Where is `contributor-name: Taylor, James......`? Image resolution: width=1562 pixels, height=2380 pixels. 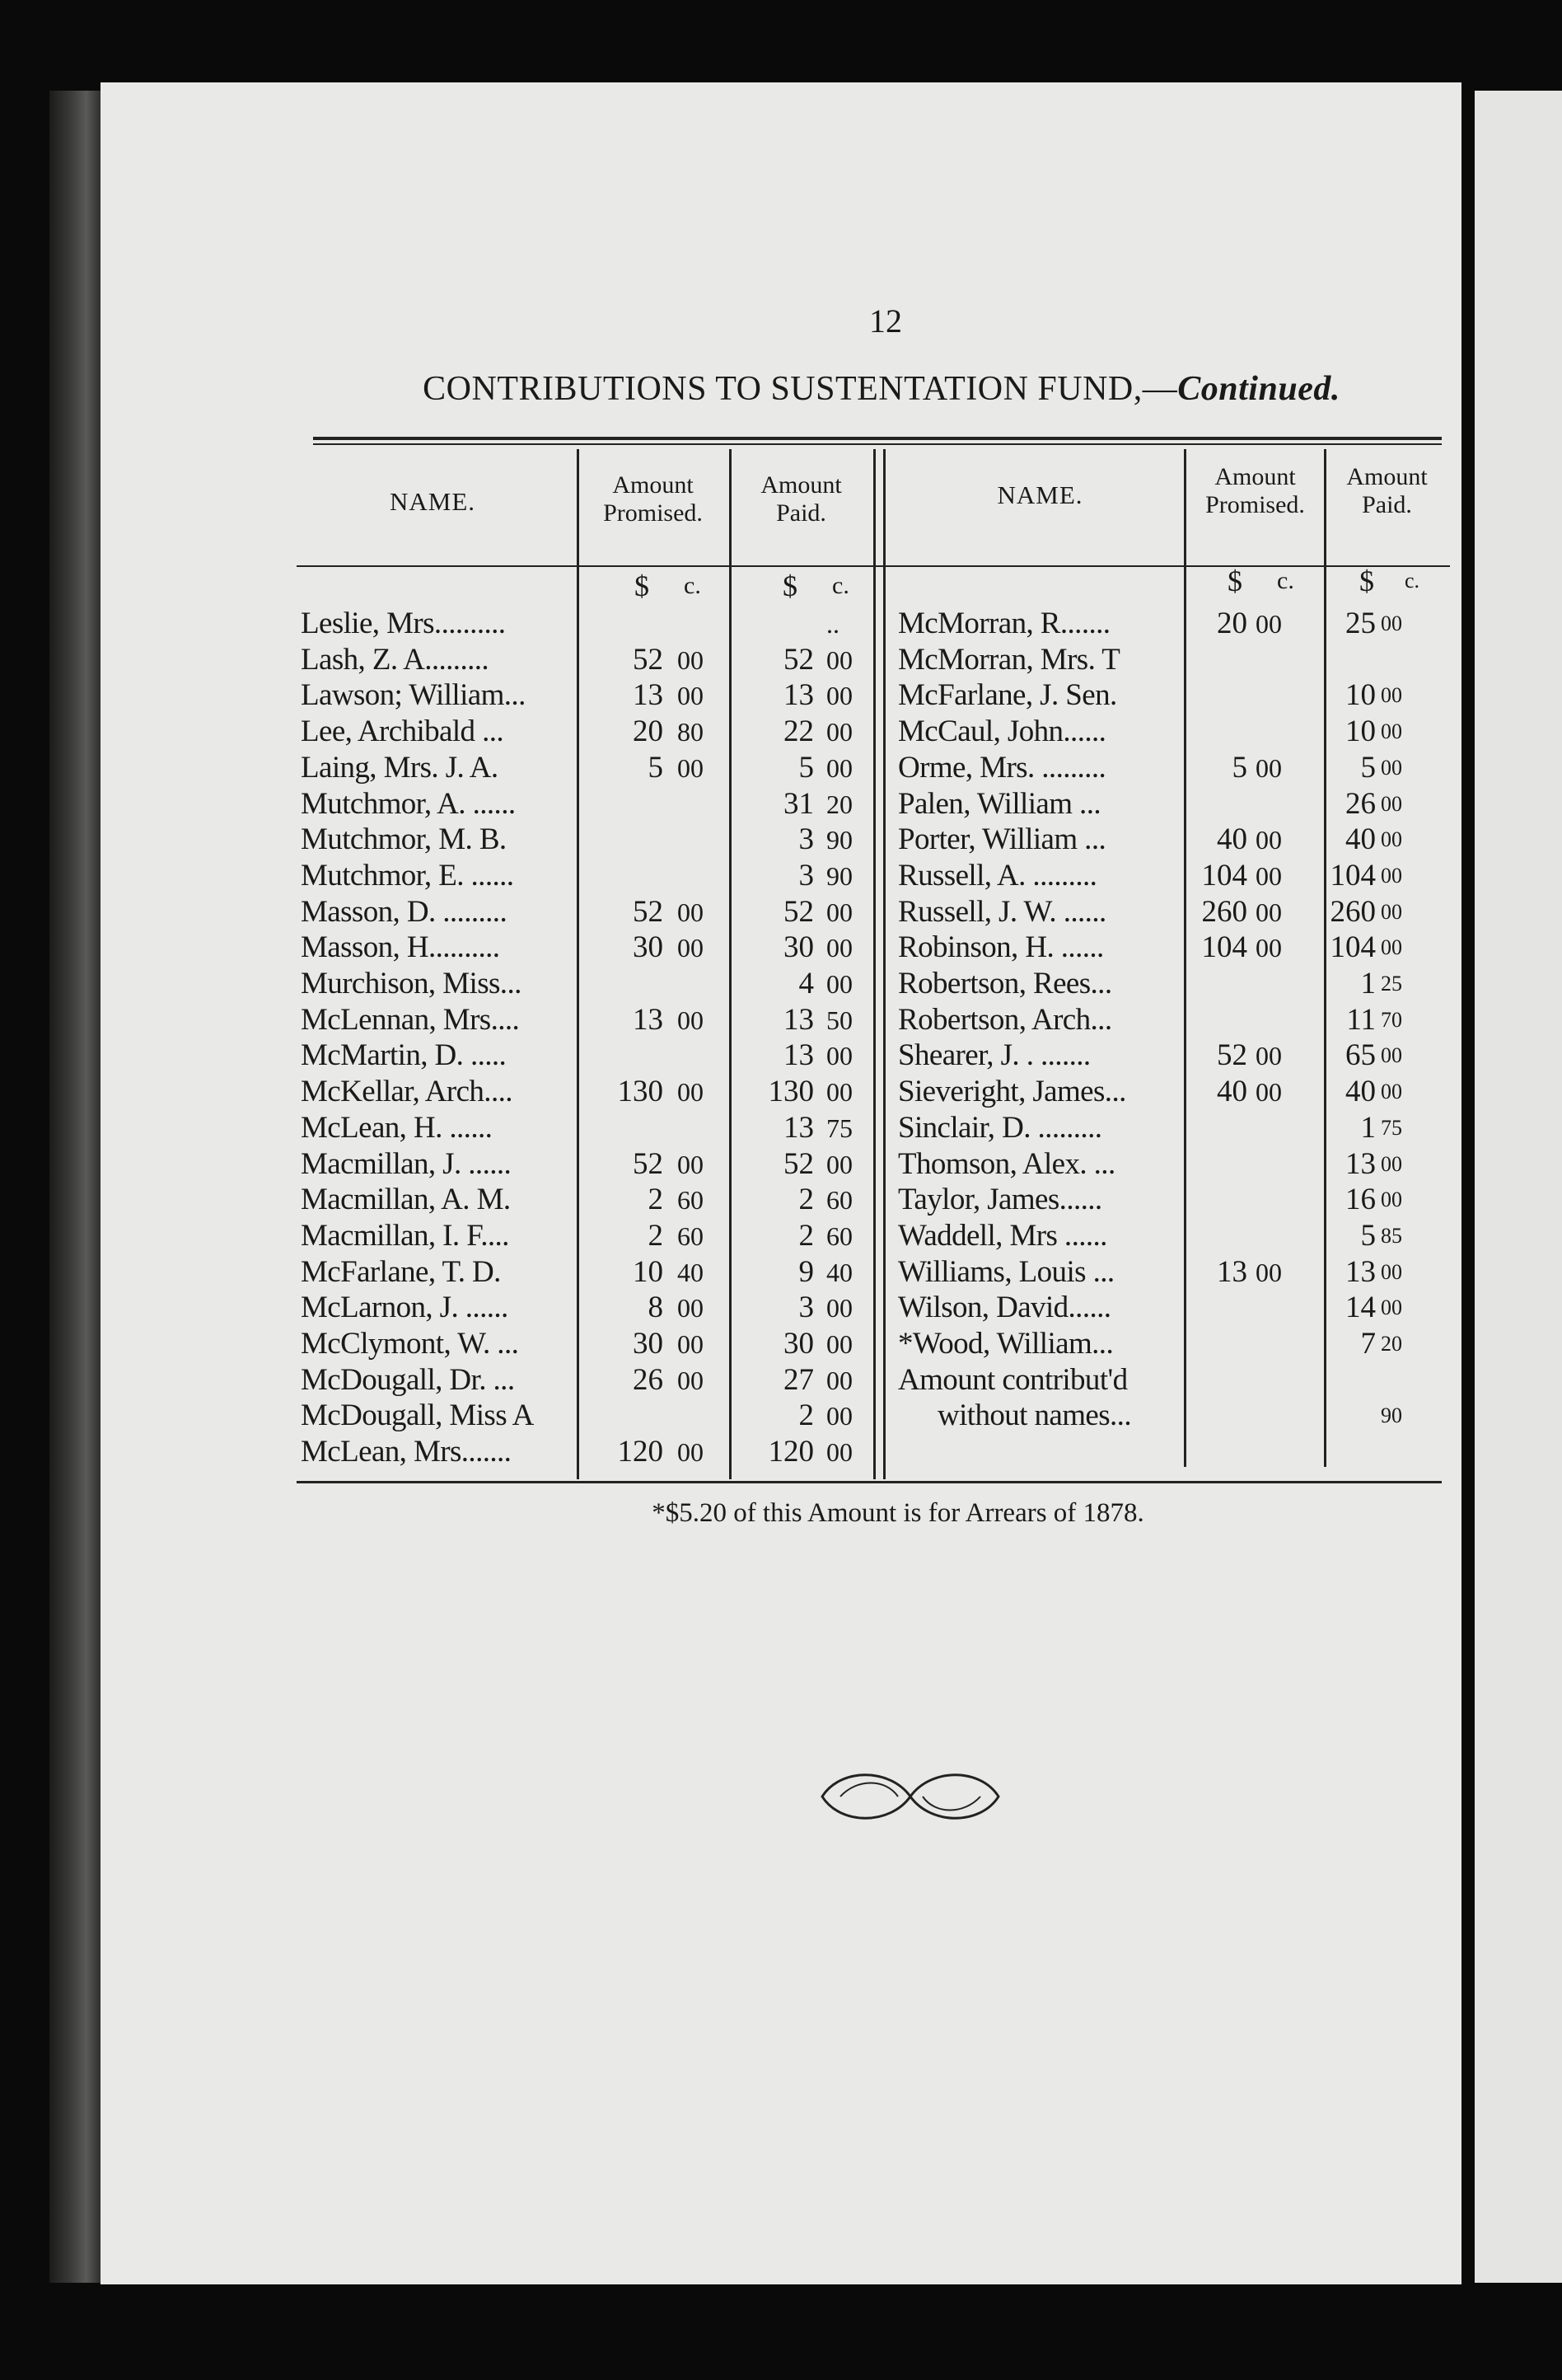
contributor-name: Taylor, James...... is located at coordinates (1000, 1200).